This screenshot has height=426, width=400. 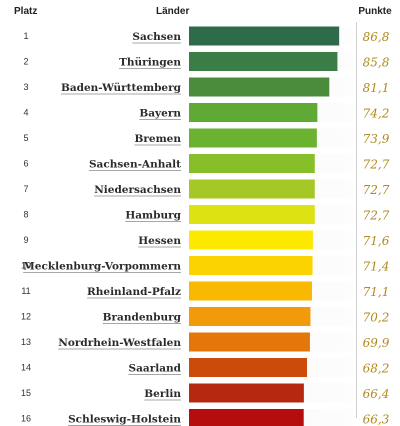 What do you see at coordinates (376, 318) in the screenshot?
I see `value-label: 70,2` at bounding box center [376, 318].